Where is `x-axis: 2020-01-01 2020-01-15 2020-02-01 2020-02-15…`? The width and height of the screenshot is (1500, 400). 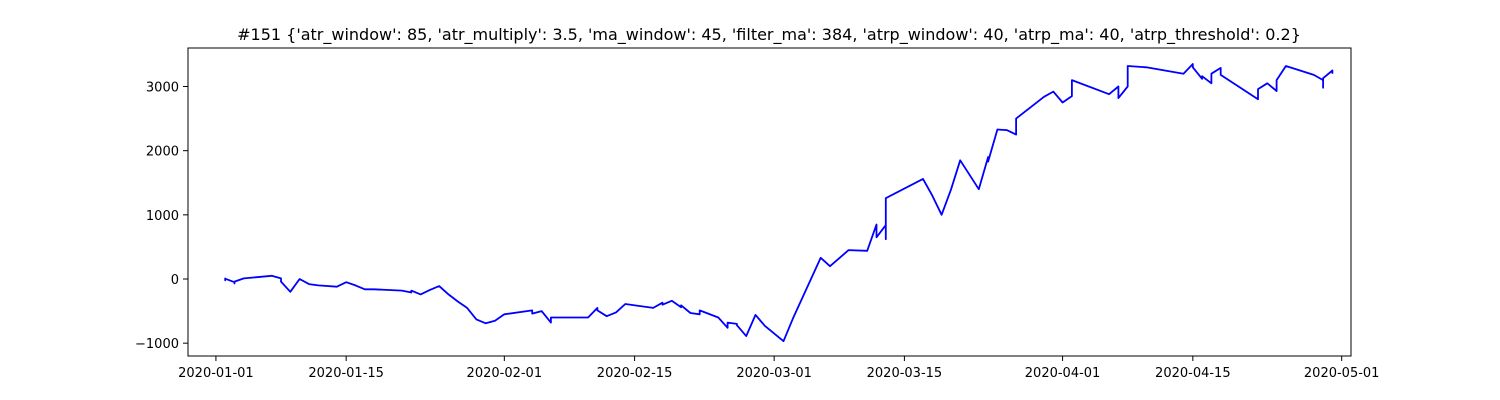 x-axis: 2020-01-01 2020-01-15 2020-02-01 2020-02-15… is located at coordinates (778, 368).